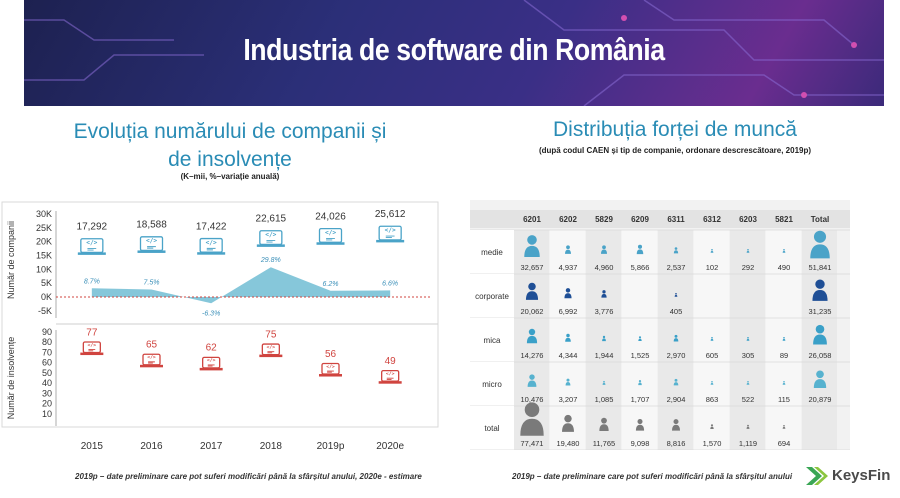  Describe the element at coordinates (454, 49) in the screenshot. I see `page-title: Industria de software din România` at that location.